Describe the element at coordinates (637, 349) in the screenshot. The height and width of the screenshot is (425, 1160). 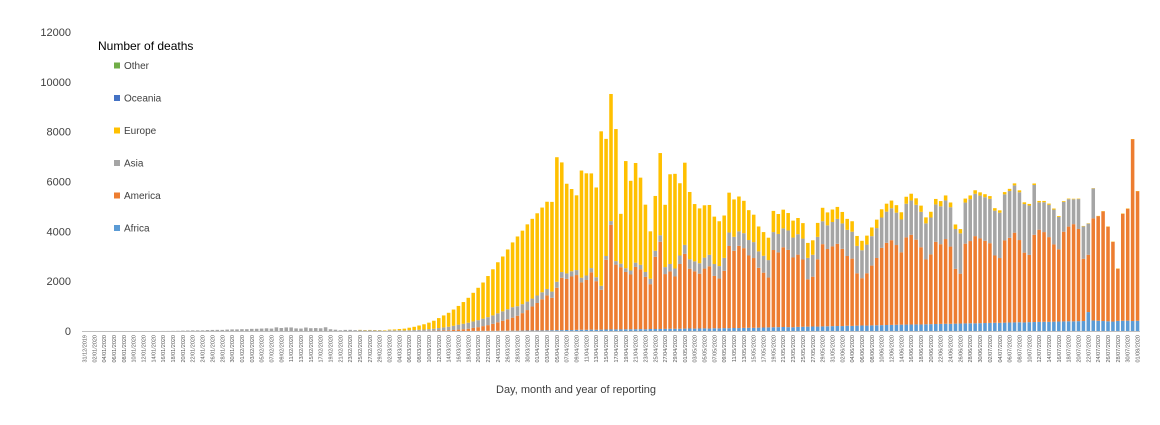
I see `x-tick-label: 21/04/2020` at that location.